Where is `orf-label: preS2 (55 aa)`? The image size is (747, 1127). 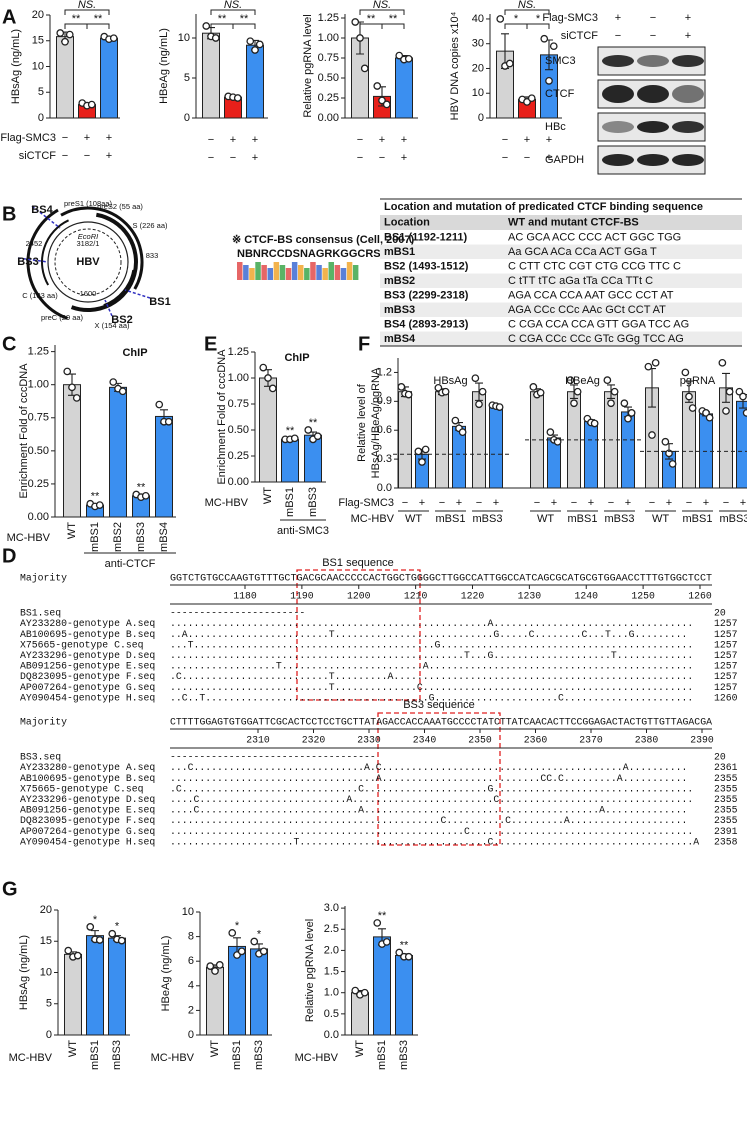
orf-label: preS2 (55 aa) is located at coordinates (120, 206).